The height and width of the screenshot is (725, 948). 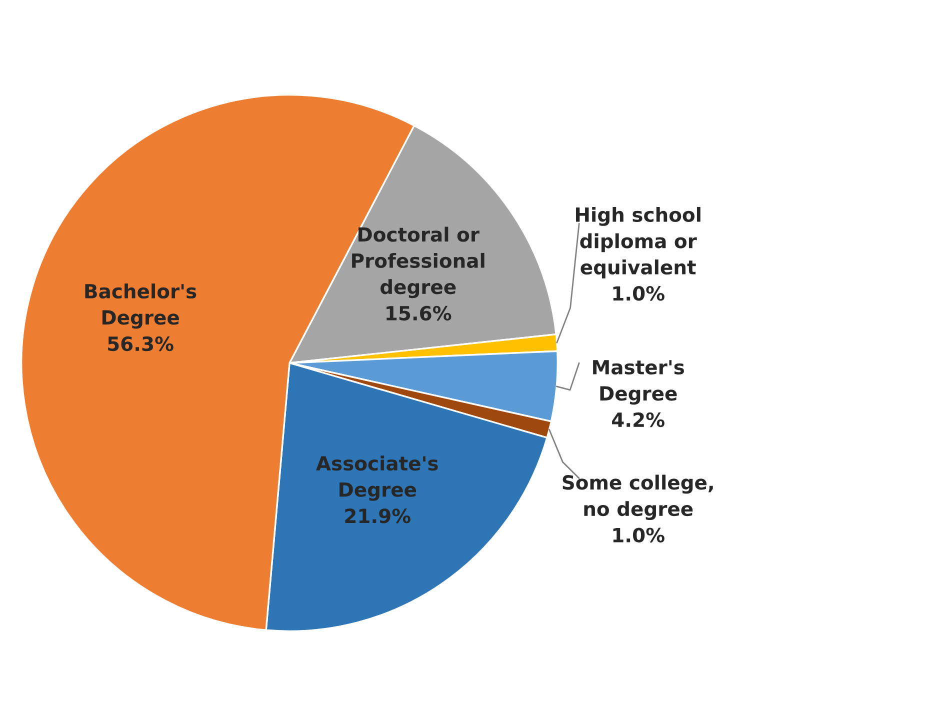 What do you see at coordinates (638, 242) in the screenshot?
I see `slice-label: High school diploma or equivalent` at bounding box center [638, 242].